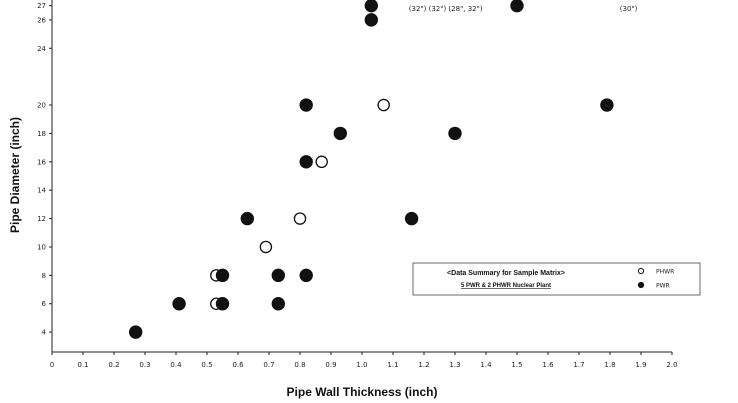  What do you see at coordinates (113, 365) in the screenshot?
I see `x-tick-label: 0.2` at bounding box center [113, 365].